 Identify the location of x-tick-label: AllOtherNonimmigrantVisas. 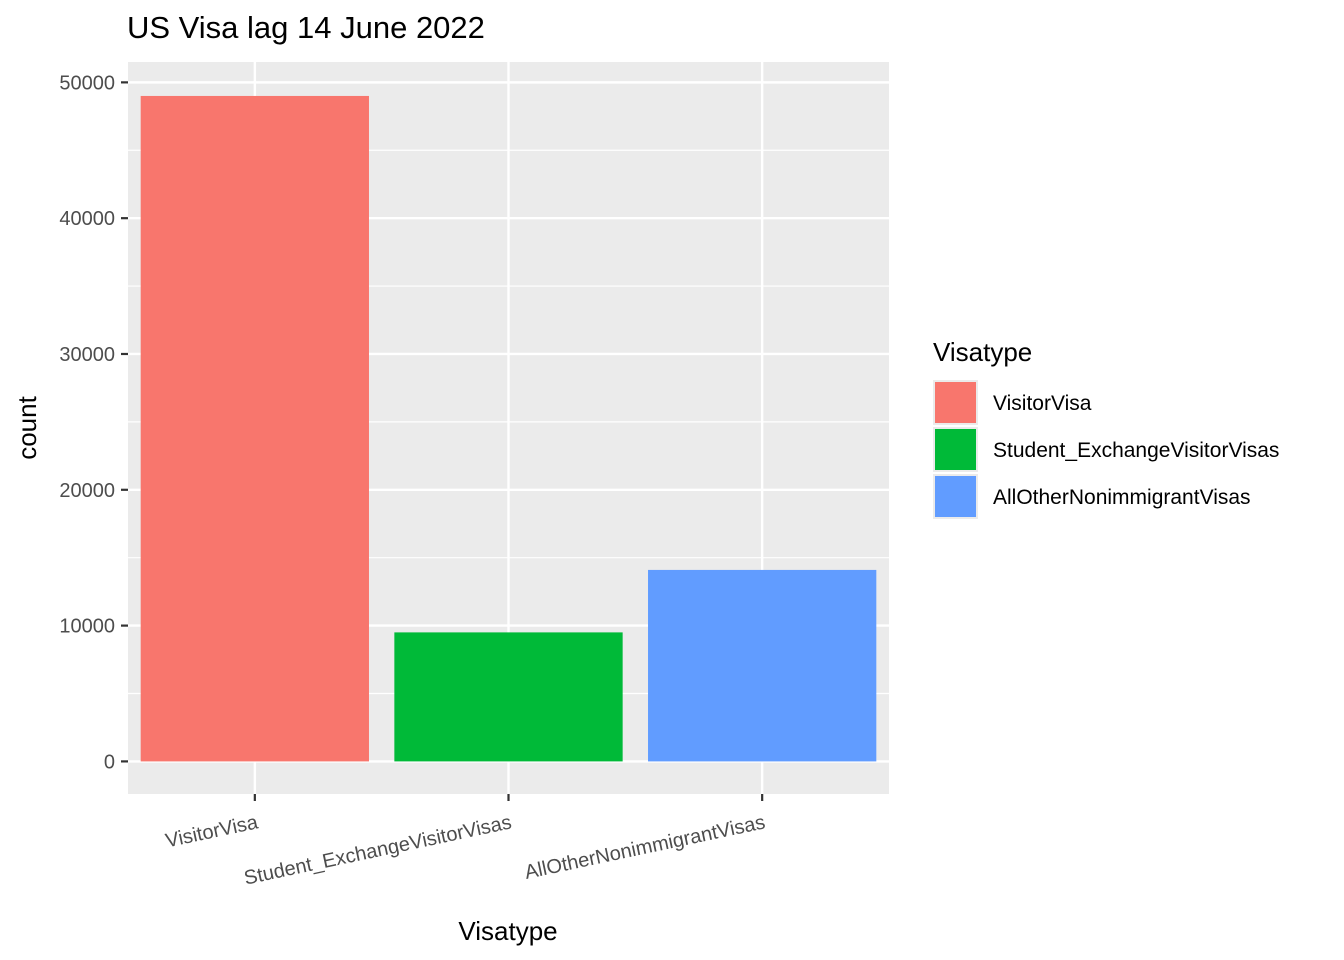
(645, 847).